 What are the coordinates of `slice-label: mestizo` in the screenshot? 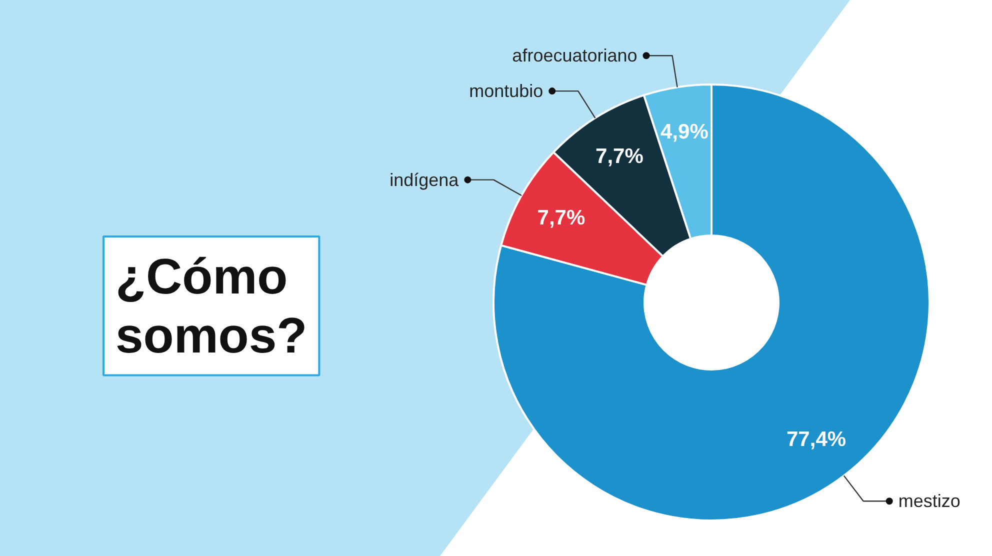 It's located at (929, 501).